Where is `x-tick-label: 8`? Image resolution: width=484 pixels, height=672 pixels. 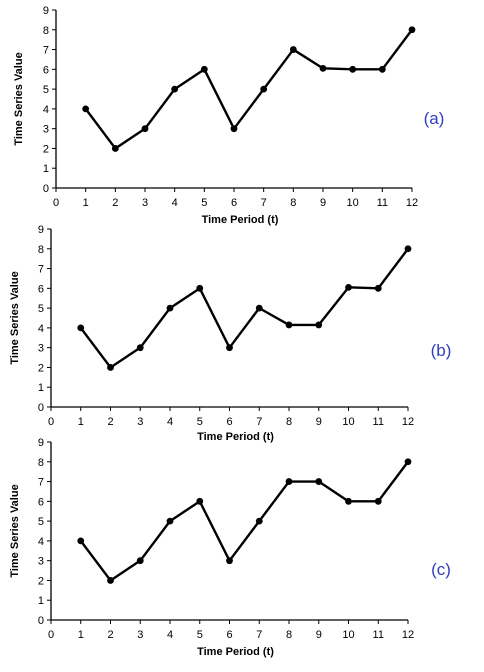 x-tick-label: 8 is located at coordinates (289, 635).